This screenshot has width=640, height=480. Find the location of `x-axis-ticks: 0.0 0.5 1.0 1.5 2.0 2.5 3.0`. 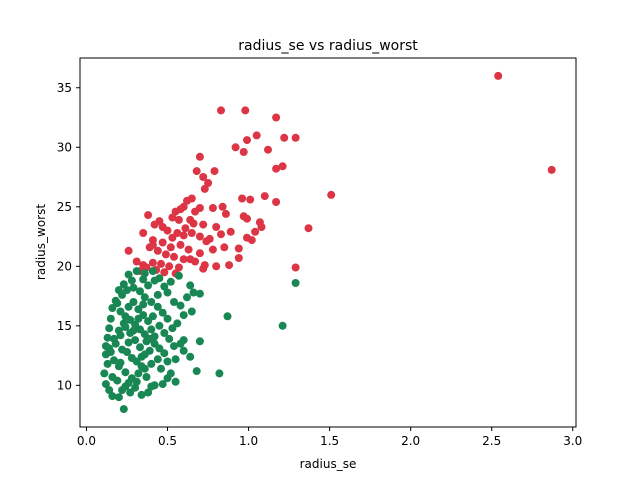

x-axis-ticks: 0.0 0.5 1.0 1.5 2.0 2.5 3.0 is located at coordinates (329, 437).